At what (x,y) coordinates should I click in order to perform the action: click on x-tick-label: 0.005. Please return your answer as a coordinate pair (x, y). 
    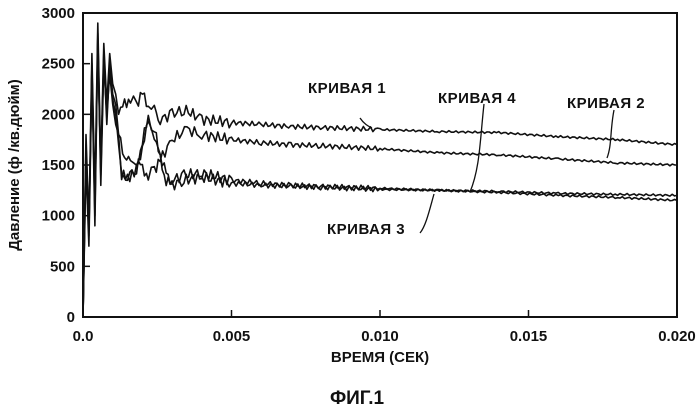
    Looking at the image, I should click on (232, 336).